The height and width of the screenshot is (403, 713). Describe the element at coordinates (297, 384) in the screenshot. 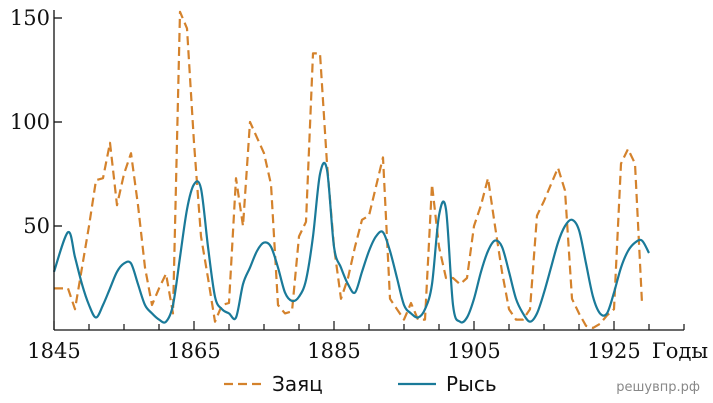

I see `legend-label-hare: Заяц` at that location.